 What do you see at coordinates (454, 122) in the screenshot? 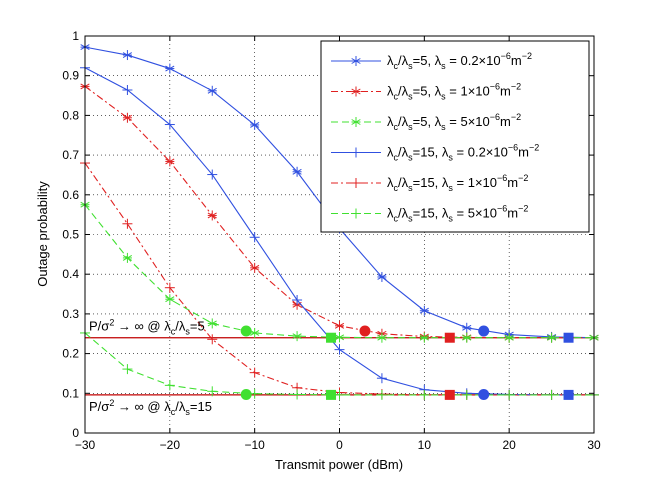
I see `legend-label: λc/λs=5, λs = 5×10−6m−2` at bounding box center [454, 122].